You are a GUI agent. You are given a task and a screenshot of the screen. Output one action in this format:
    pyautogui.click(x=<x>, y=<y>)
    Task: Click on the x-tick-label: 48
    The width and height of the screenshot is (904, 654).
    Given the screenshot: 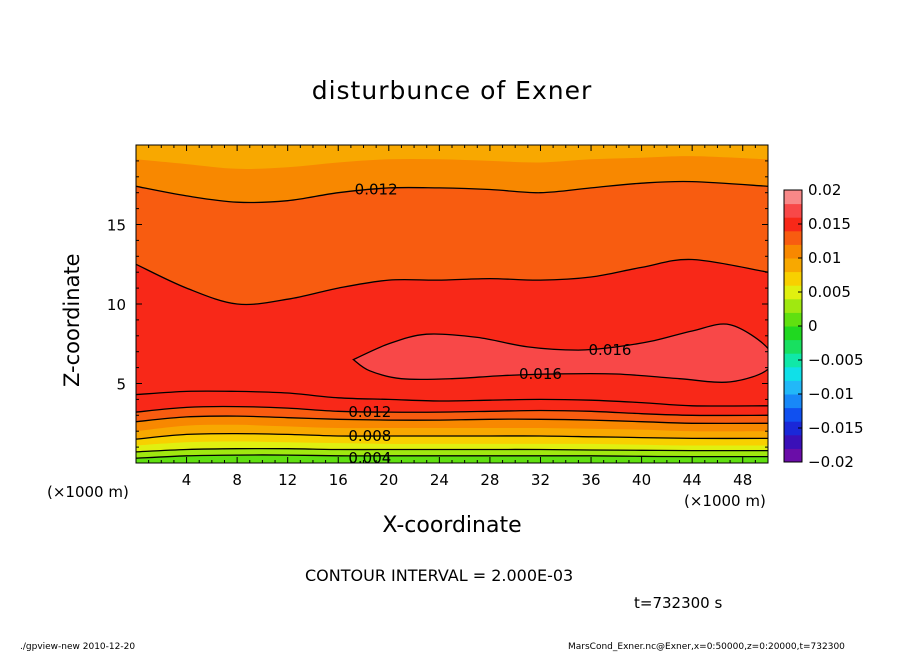 What is the action you would take?
    pyautogui.click(x=742, y=480)
    